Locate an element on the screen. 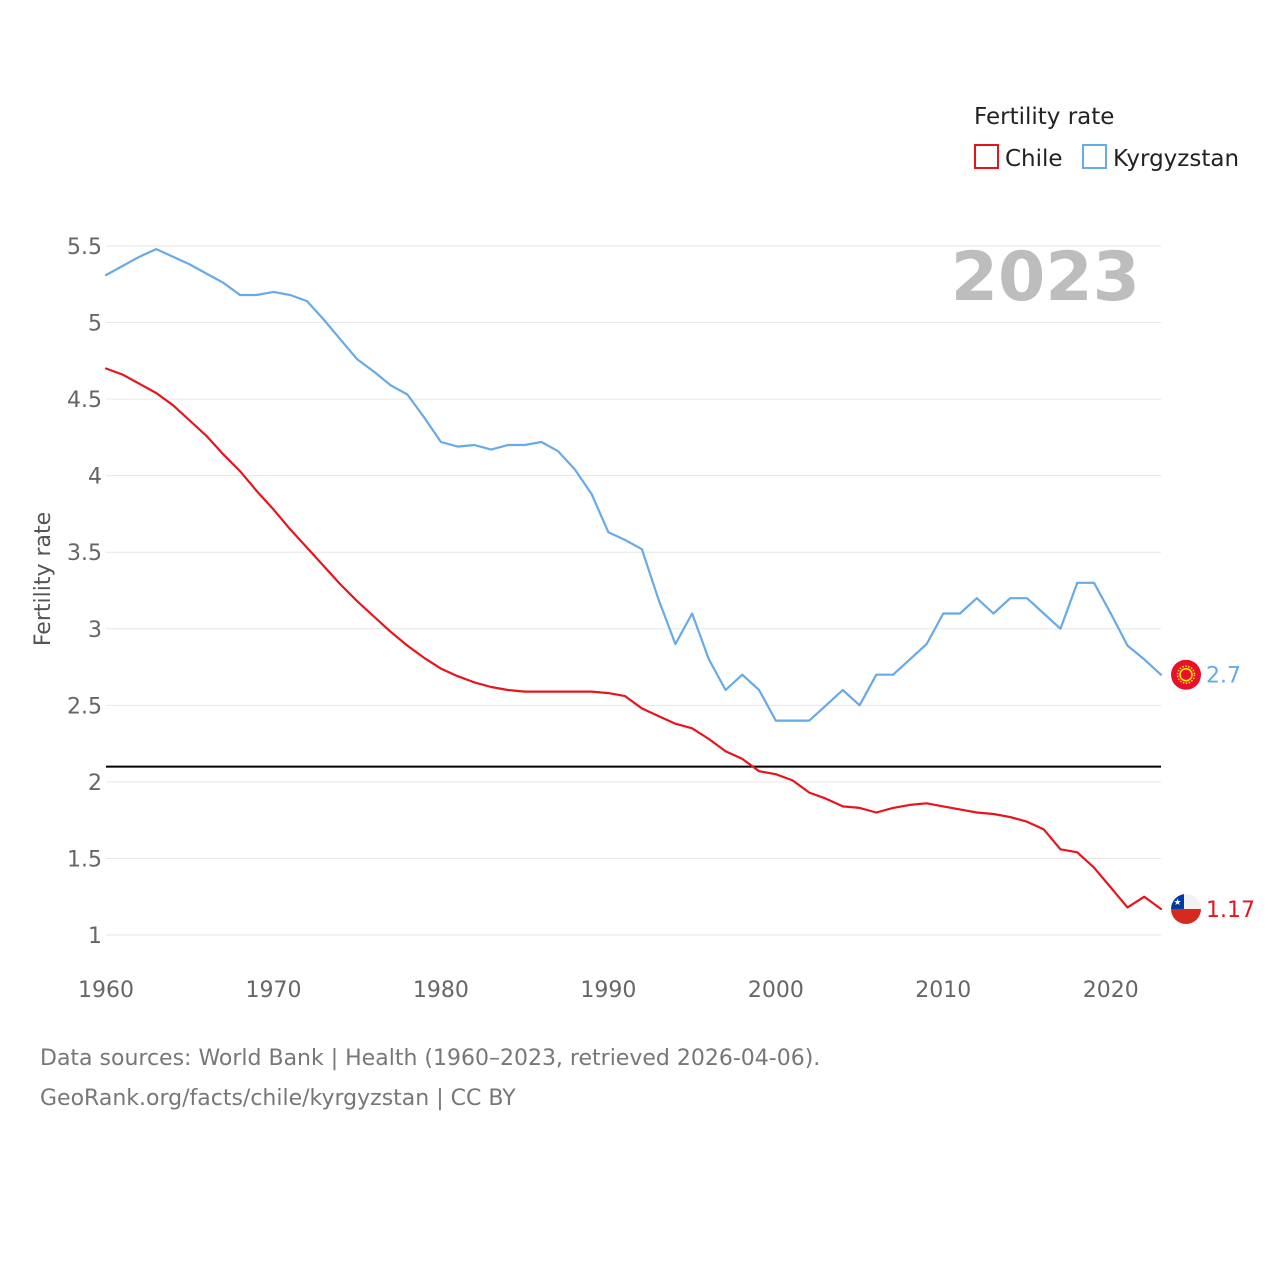 Image resolution: width=1280 pixels, height=1280 pixels. legend-swatch-chile is located at coordinates (986, 156).